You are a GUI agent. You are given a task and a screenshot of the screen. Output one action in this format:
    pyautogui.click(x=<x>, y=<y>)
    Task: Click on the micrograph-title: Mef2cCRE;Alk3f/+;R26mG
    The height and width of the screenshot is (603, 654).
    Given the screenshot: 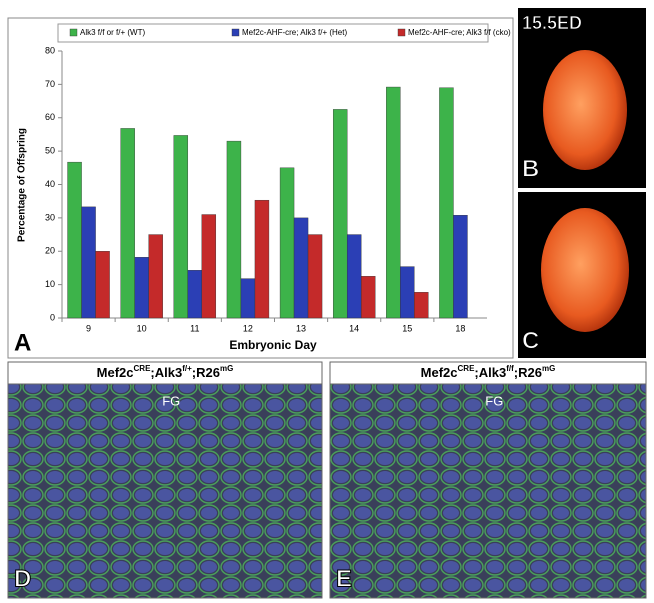 What is the action you would take?
    pyautogui.click(x=165, y=372)
    